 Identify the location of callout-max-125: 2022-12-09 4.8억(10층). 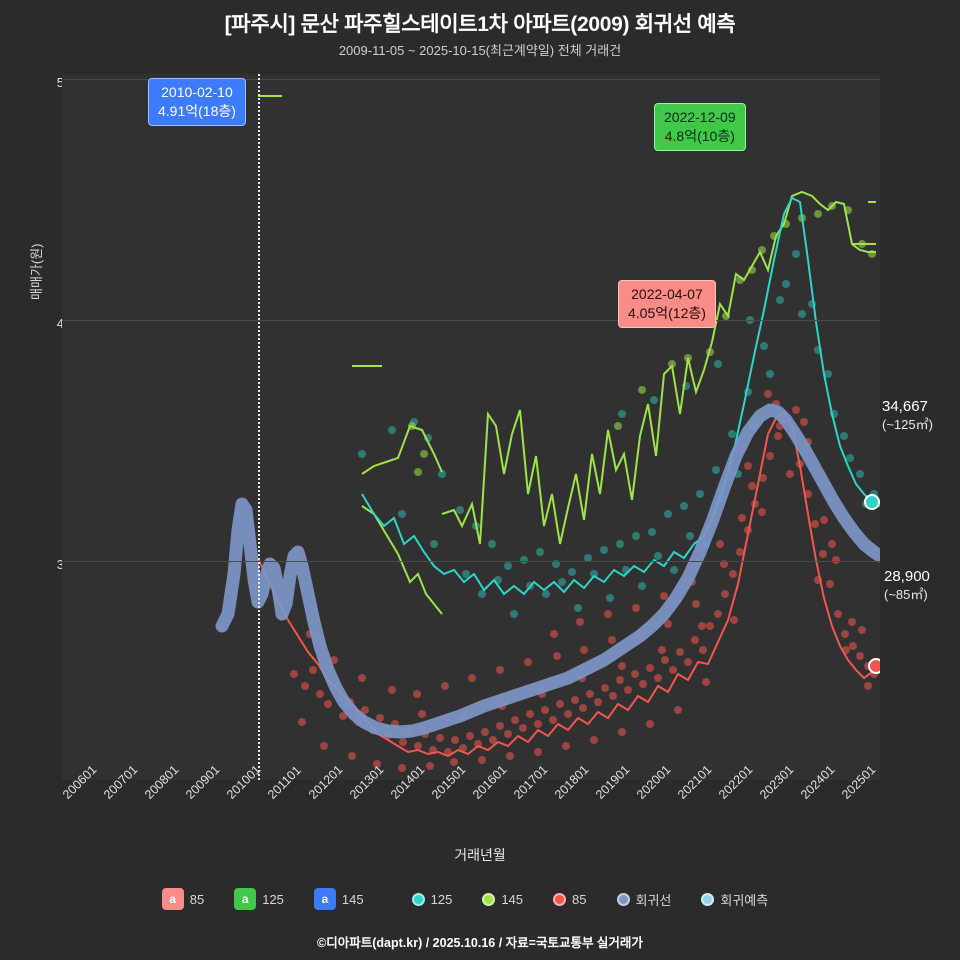
(700, 127).